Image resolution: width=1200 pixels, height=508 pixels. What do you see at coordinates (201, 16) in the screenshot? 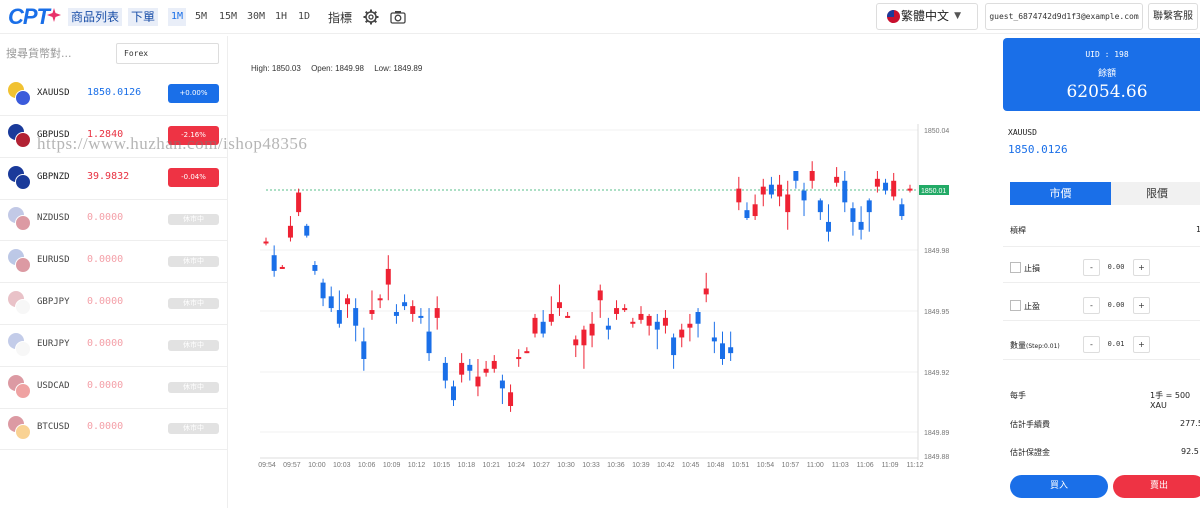
I see `timeframe-5m: 5M` at bounding box center [201, 16].